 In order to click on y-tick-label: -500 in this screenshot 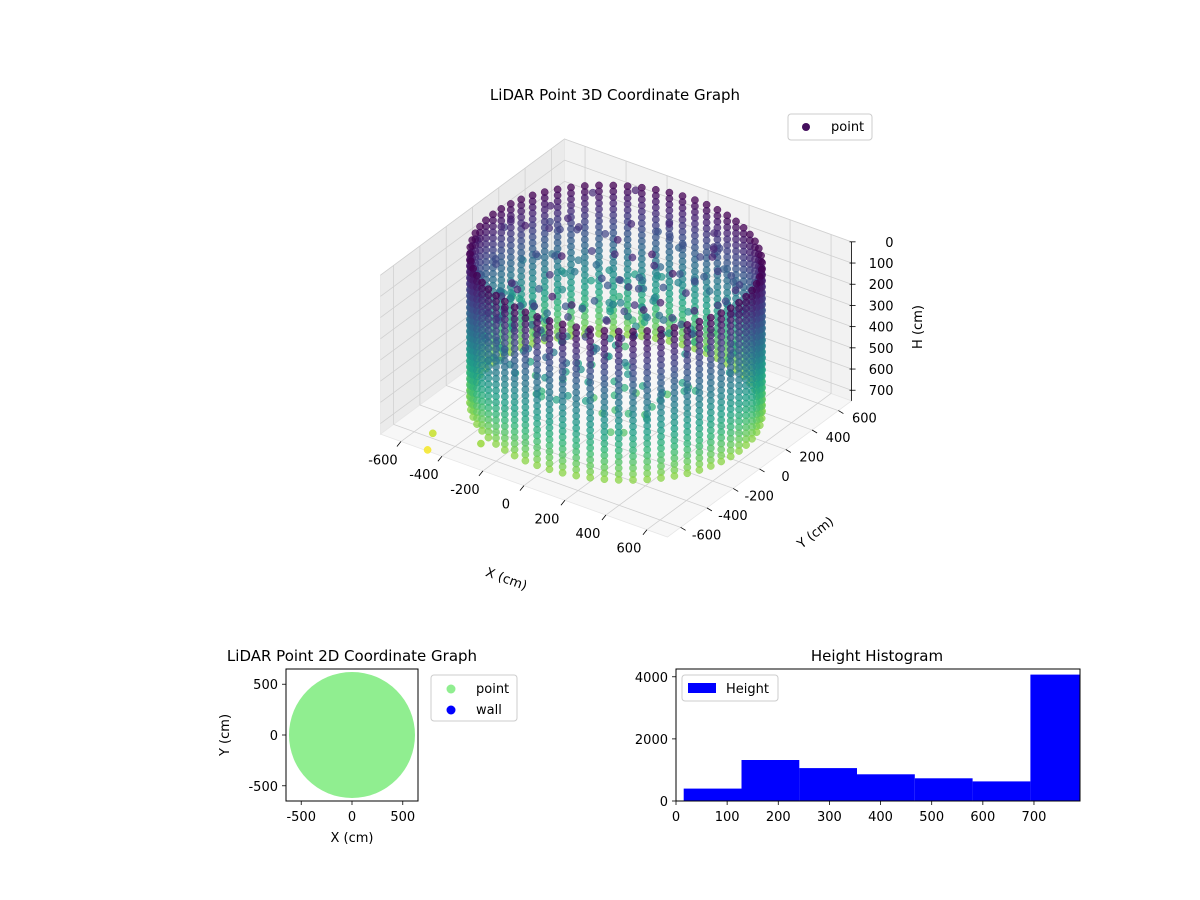, I will do `click(263, 787)`.